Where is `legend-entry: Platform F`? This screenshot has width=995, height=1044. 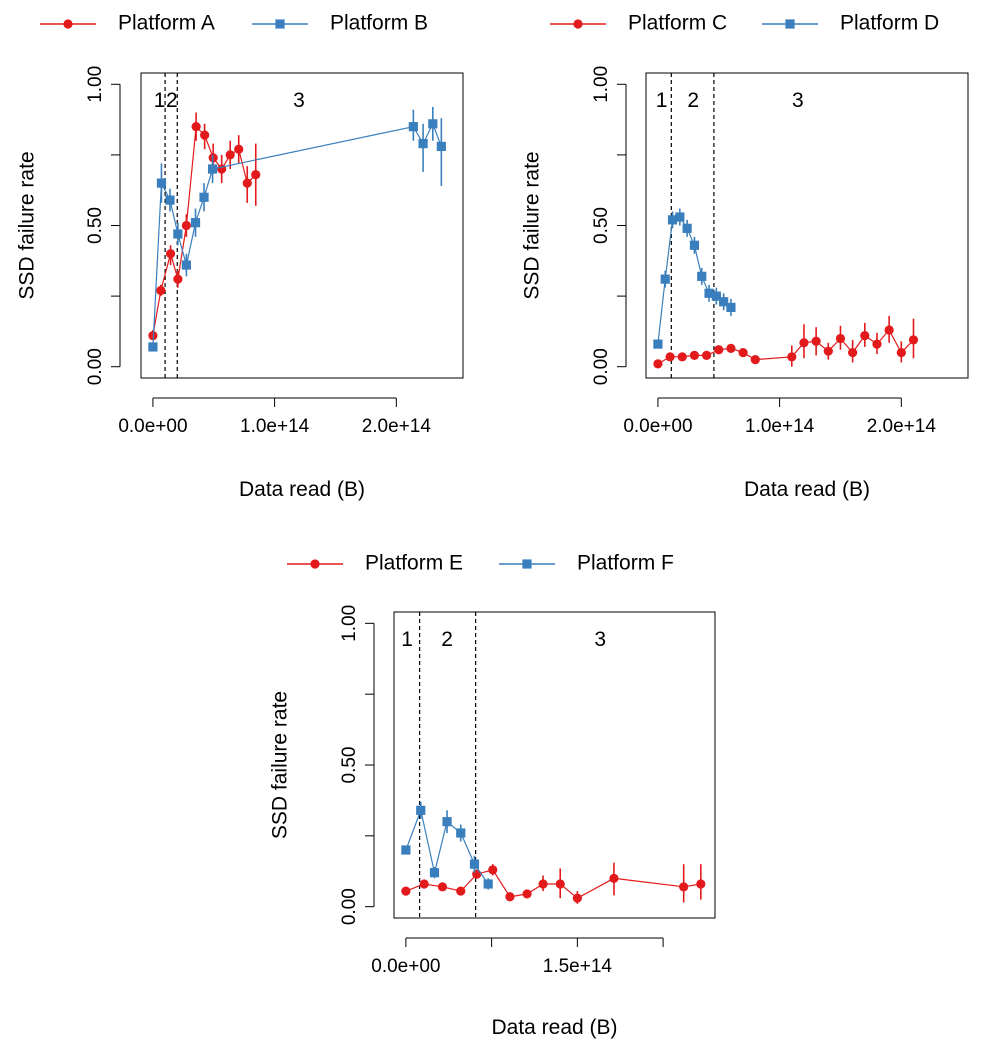
legend-entry: Platform F is located at coordinates (586, 563).